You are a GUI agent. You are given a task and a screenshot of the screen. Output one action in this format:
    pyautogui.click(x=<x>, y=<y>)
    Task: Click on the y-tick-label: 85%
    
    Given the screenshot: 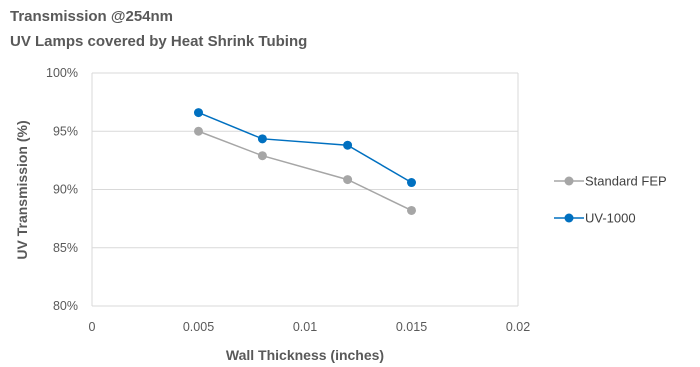 What is the action you would take?
    pyautogui.click(x=65, y=248)
    